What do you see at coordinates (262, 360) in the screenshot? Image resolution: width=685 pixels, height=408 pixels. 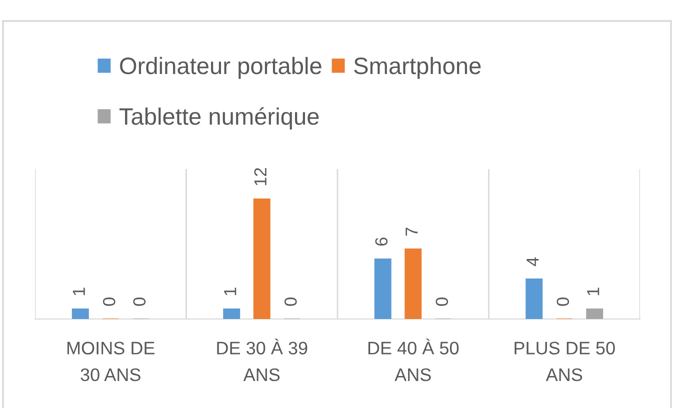 I see `x-tick-label: DE 30 À 39 ANS` at bounding box center [262, 360].